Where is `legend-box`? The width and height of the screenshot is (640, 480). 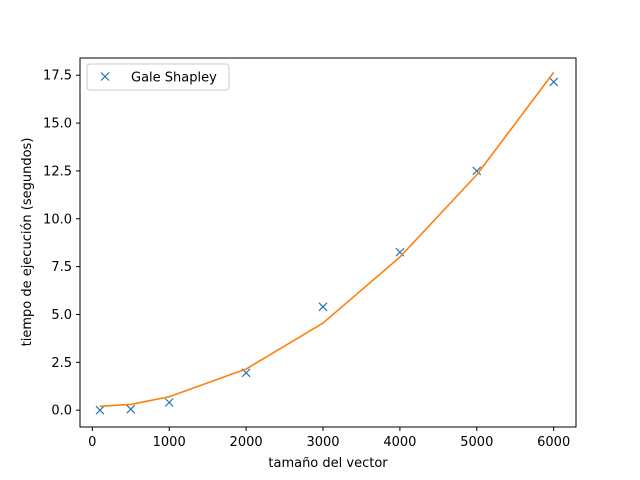 legend-box is located at coordinates (158, 77).